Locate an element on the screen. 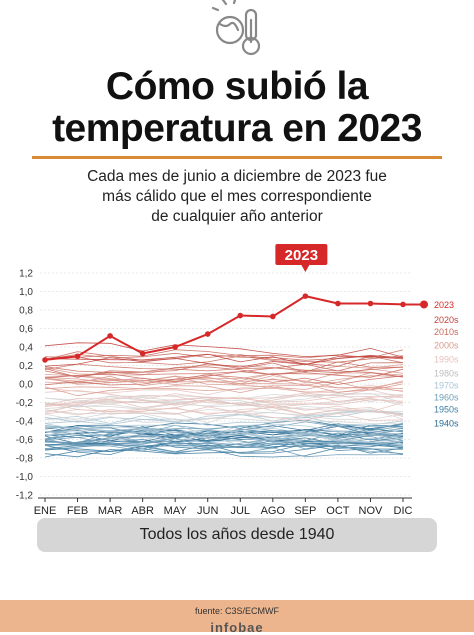 The width and height of the screenshot is (474, 635). x-tick-label: NOV is located at coordinates (371, 511).